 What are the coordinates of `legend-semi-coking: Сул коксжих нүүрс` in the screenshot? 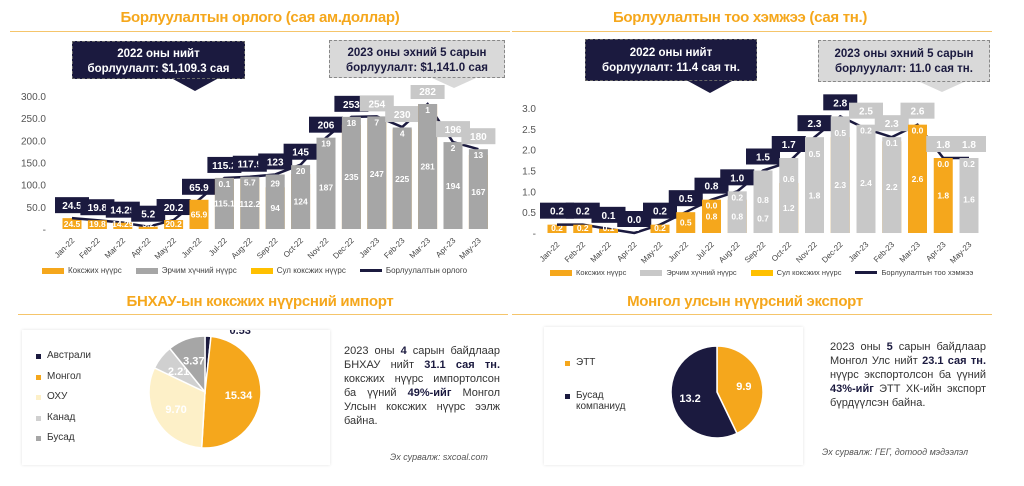 It's located at (298, 270).